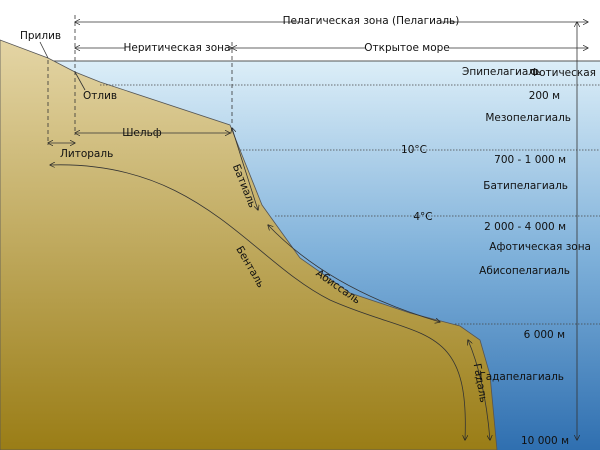 Image resolution: width=600 pixels, height=450 pixels. What do you see at coordinates (528, 118) in the screenshot?
I see `label: Мезопелагиаль` at bounding box center [528, 118].